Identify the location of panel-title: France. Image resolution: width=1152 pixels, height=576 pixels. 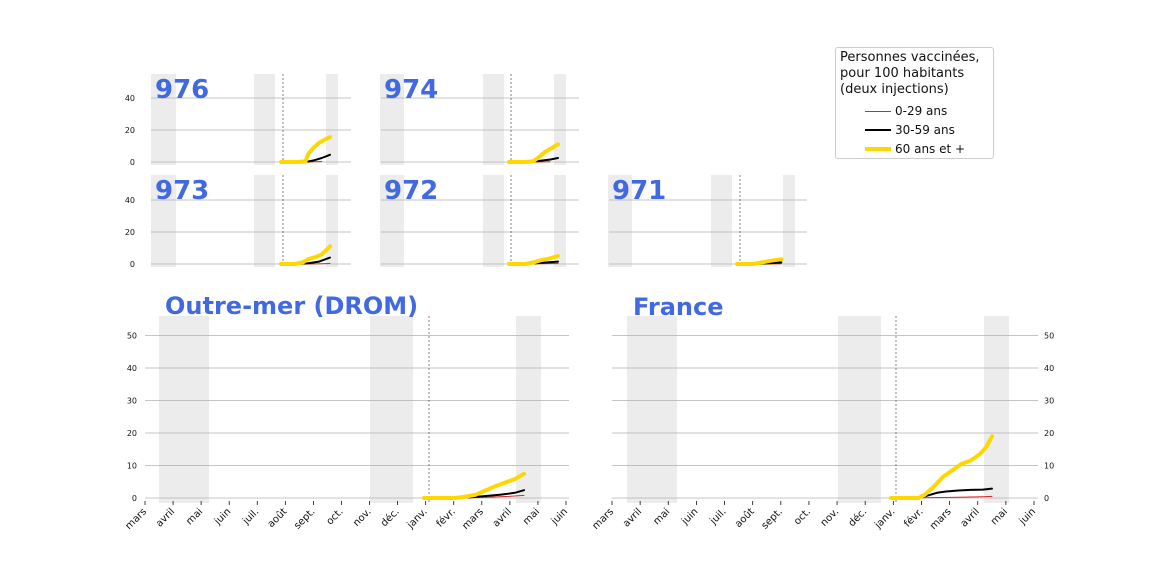
(678, 307).